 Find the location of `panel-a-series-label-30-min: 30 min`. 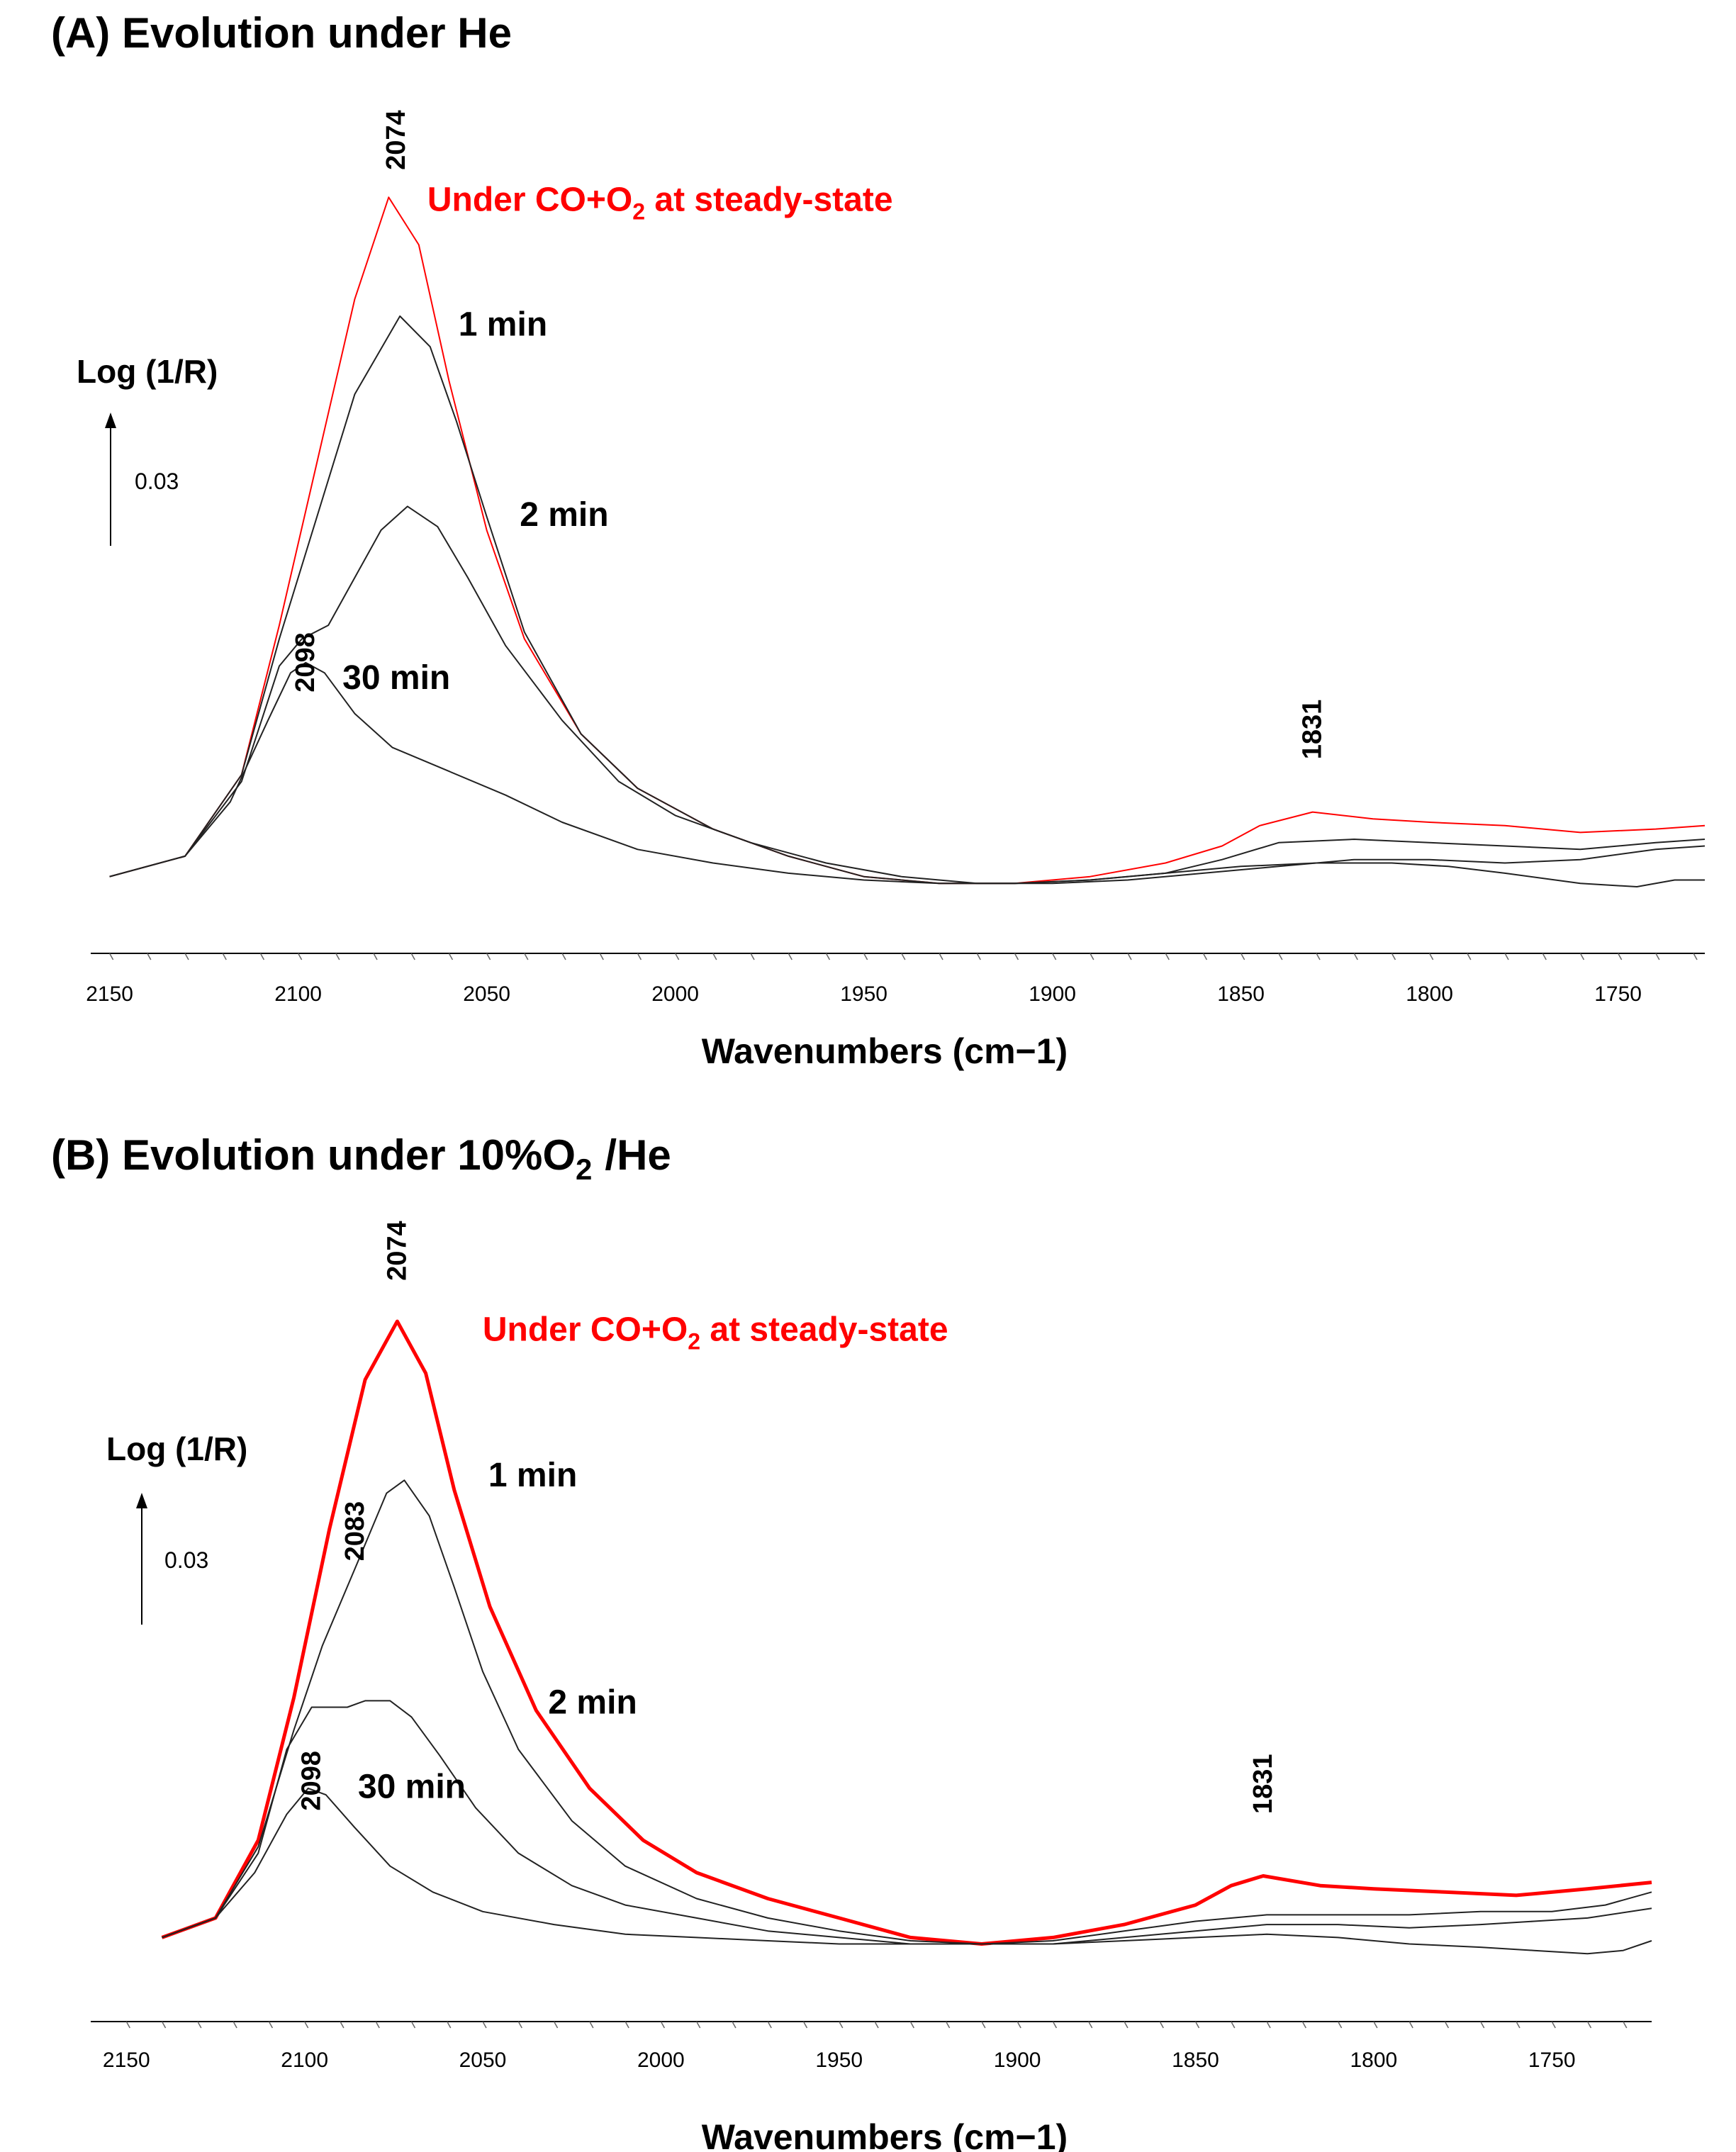

panel-a-series-label-30-min: 30 min is located at coordinates (396, 678).